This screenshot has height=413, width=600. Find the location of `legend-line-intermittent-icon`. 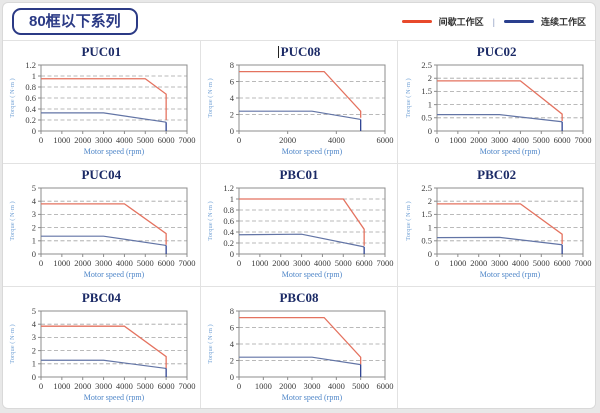

legend-line-intermittent-icon is located at coordinates (416, 21).